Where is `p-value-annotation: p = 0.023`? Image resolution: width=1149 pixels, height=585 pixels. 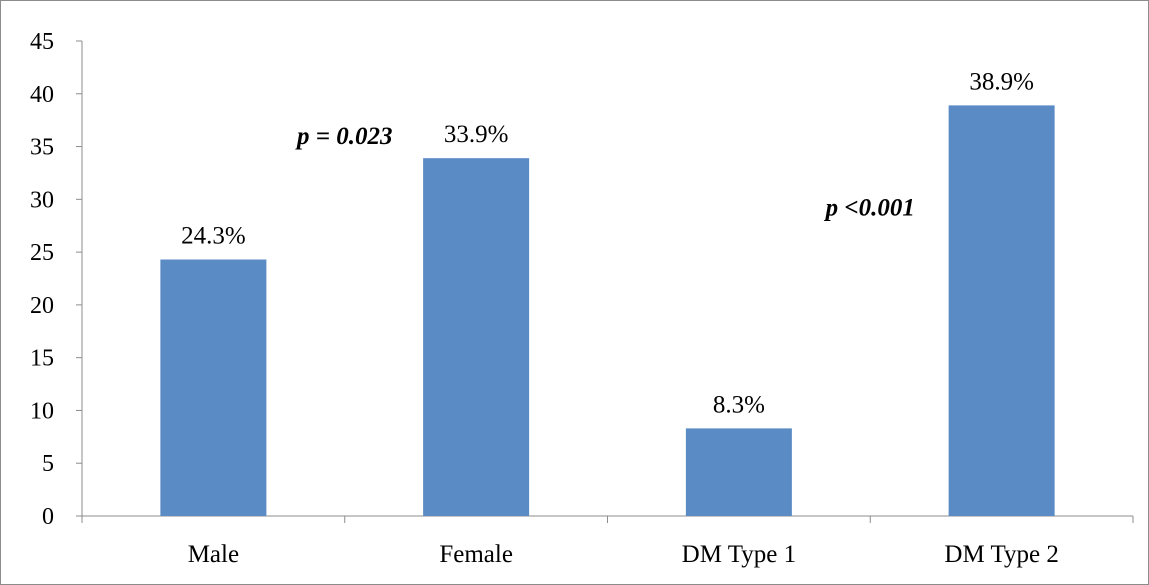 p-value-annotation: p = 0.023 is located at coordinates (344, 136).